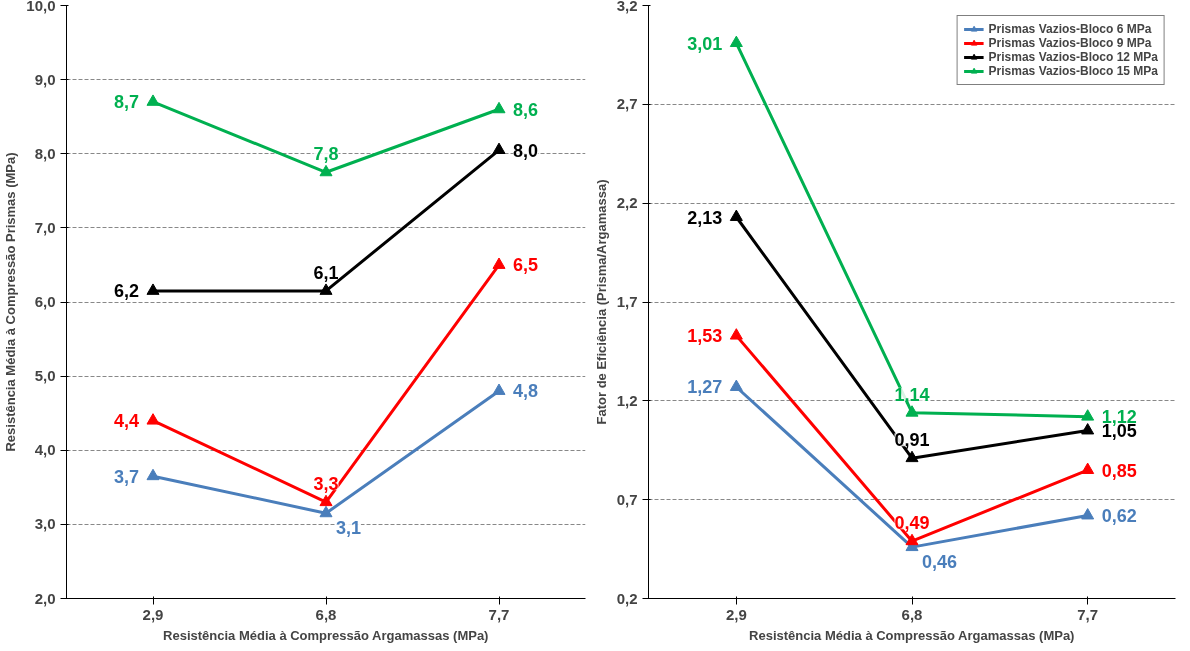  I want to click on data-label: 0,62, so click(1119, 515).